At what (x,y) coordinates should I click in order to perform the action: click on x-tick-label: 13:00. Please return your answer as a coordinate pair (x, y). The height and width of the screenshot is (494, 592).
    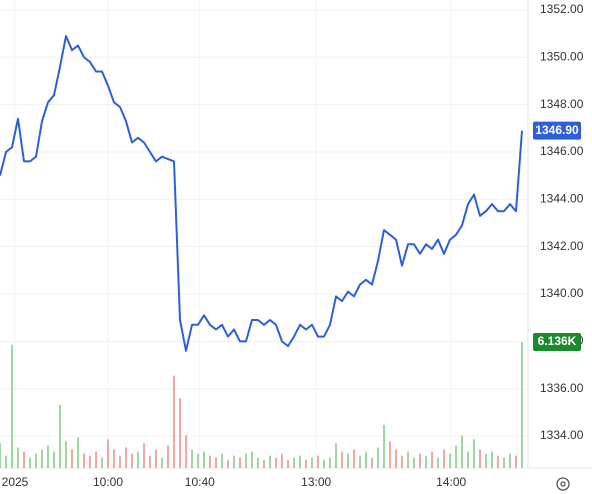
    Looking at the image, I should click on (316, 482).